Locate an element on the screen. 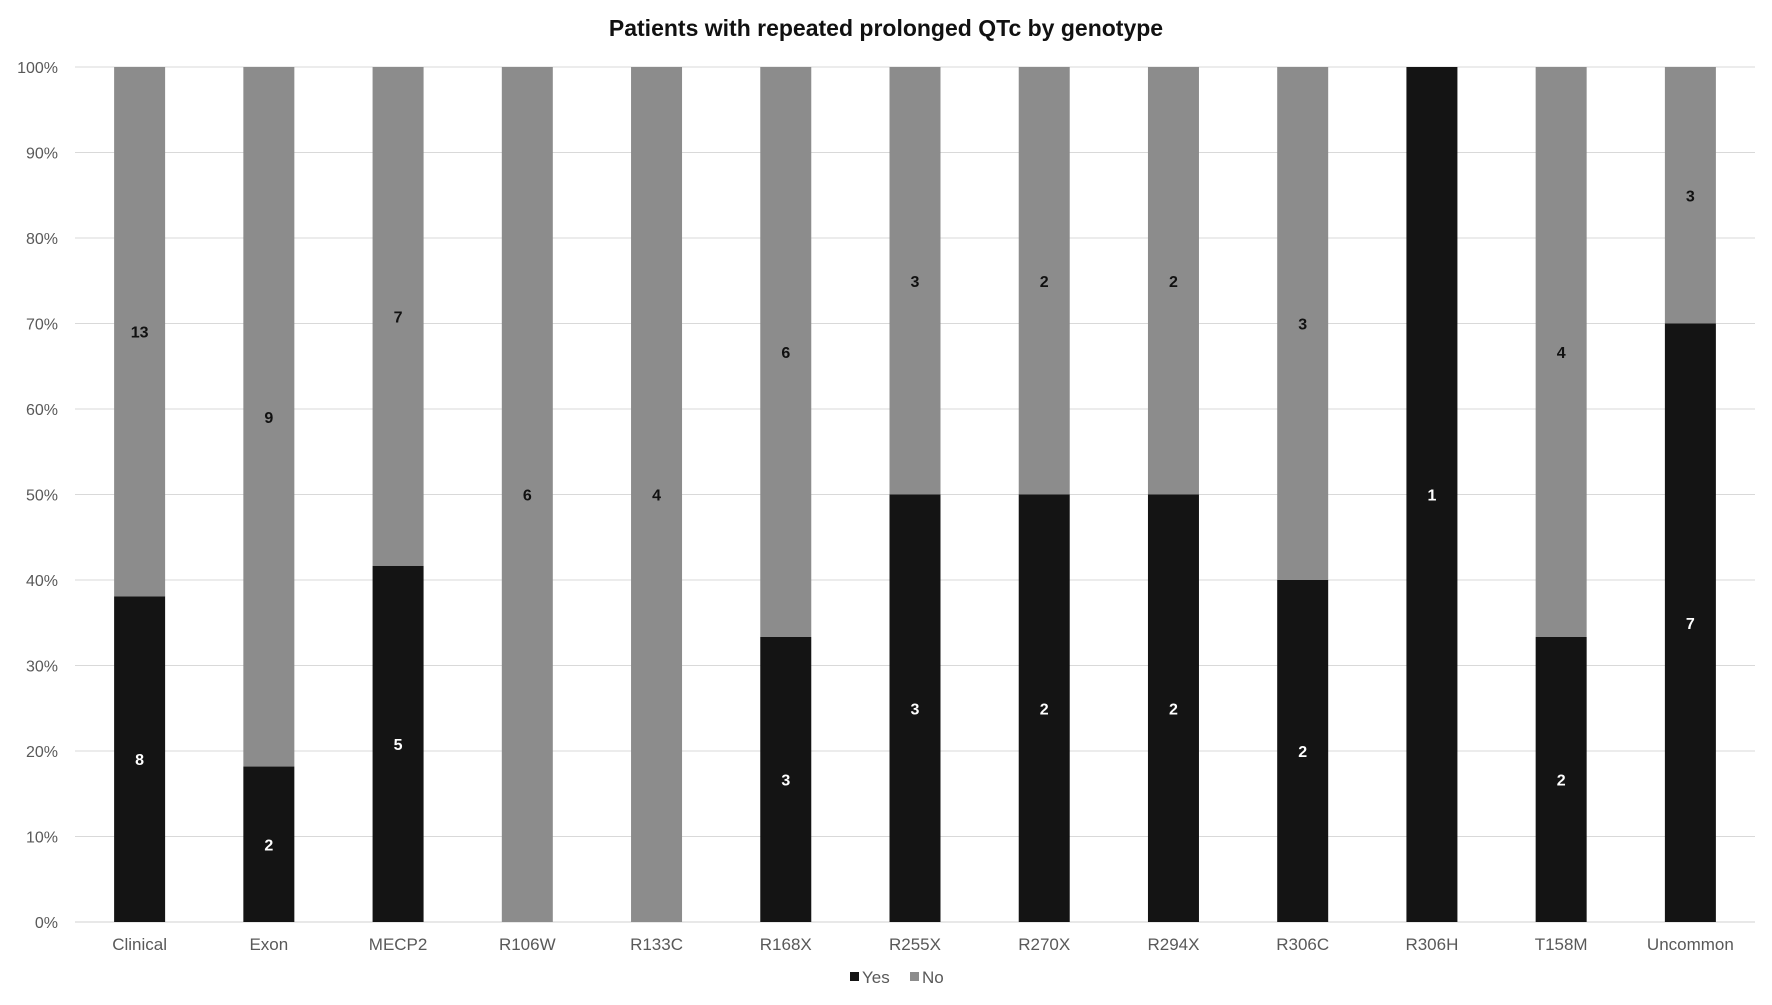 This screenshot has width=1772, height=1005. x-tick-label: R306H is located at coordinates (1431, 944).